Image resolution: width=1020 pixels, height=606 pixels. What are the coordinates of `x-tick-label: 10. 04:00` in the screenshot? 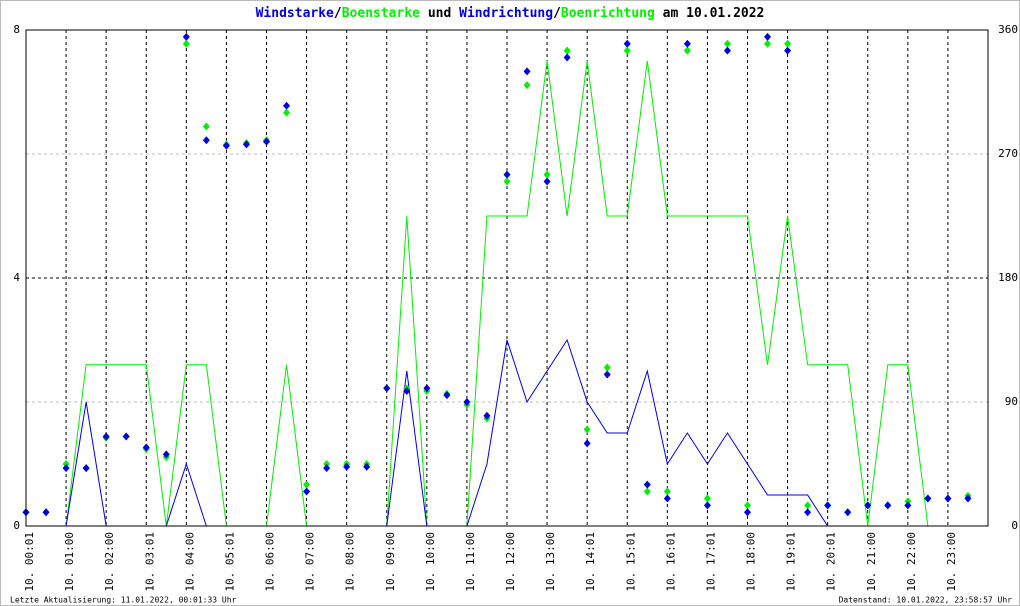 It's located at (189, 562).